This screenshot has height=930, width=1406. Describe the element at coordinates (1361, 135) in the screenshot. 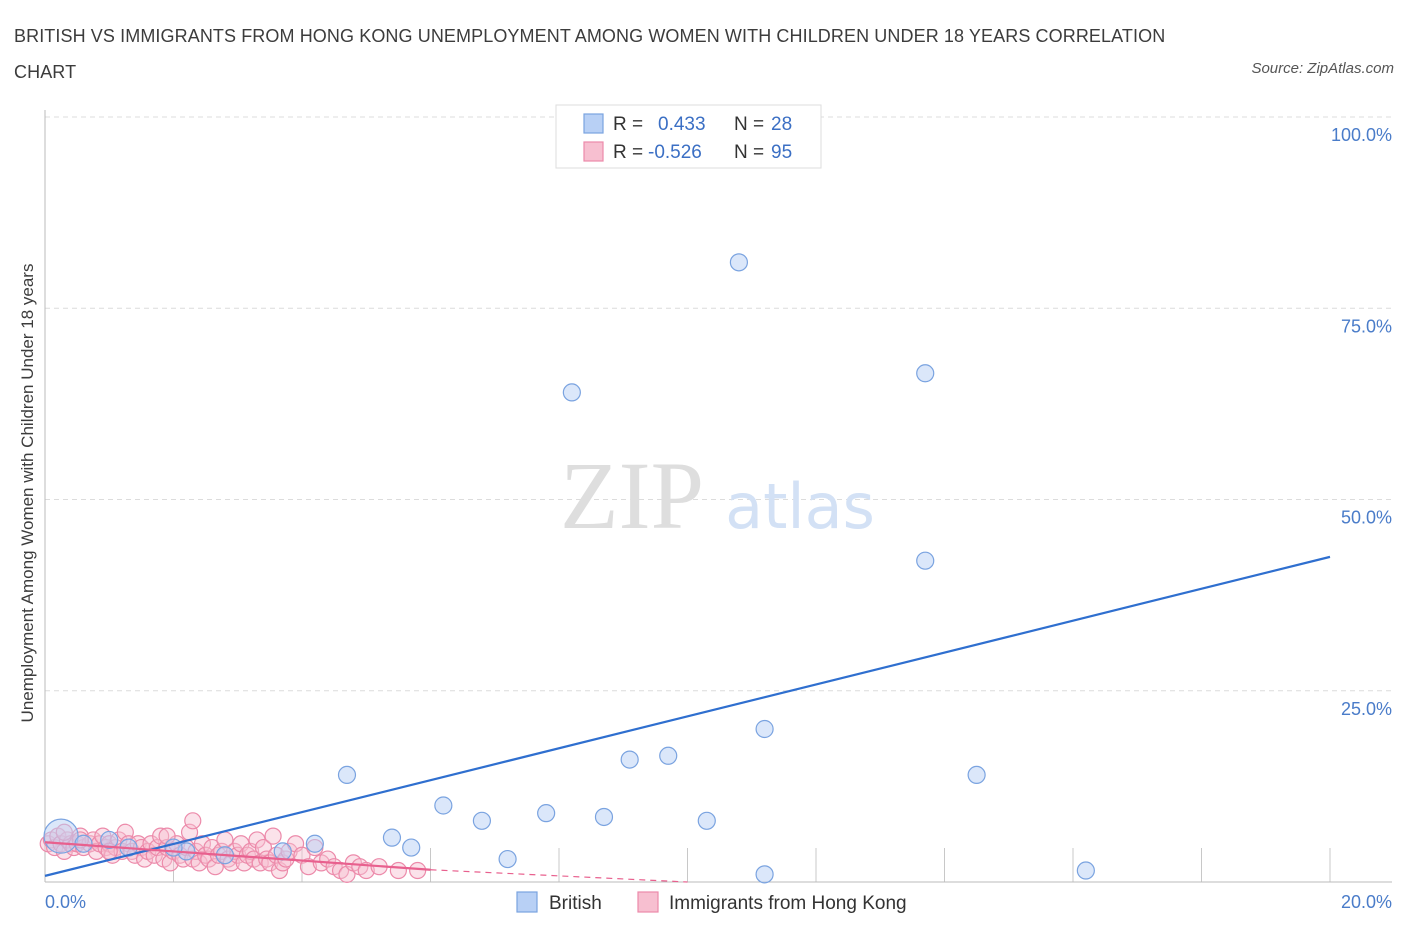

I see `y-tick-label: 100.0%` at that location.